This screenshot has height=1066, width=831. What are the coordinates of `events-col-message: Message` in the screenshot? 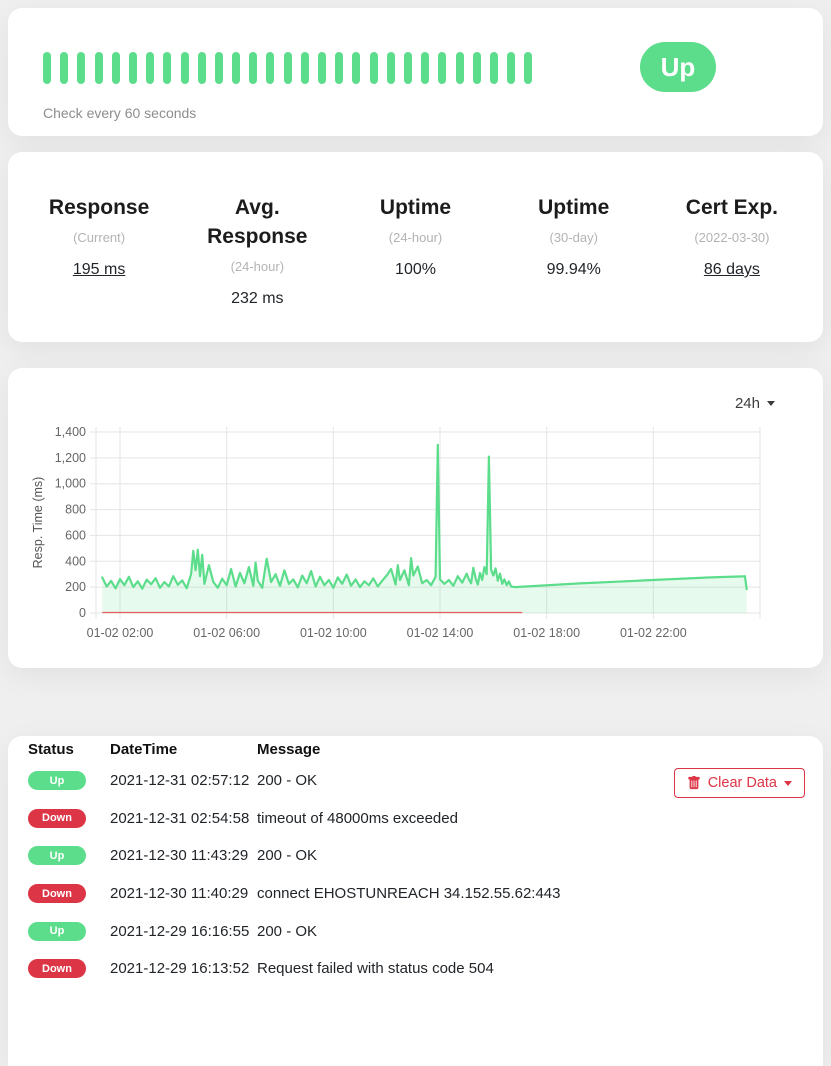 It's located at (289, 749).